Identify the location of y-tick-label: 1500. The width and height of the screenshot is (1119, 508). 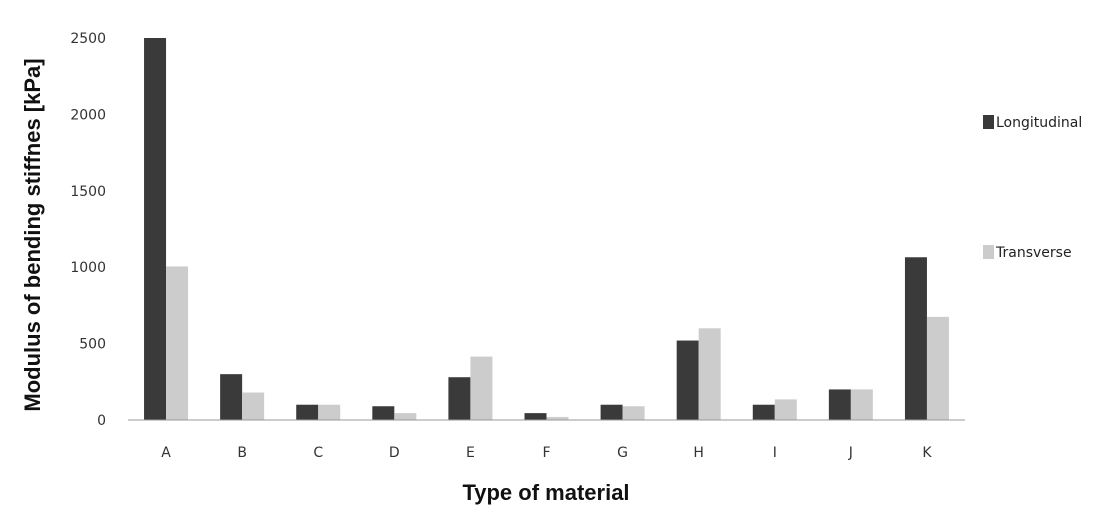
(88, 192).